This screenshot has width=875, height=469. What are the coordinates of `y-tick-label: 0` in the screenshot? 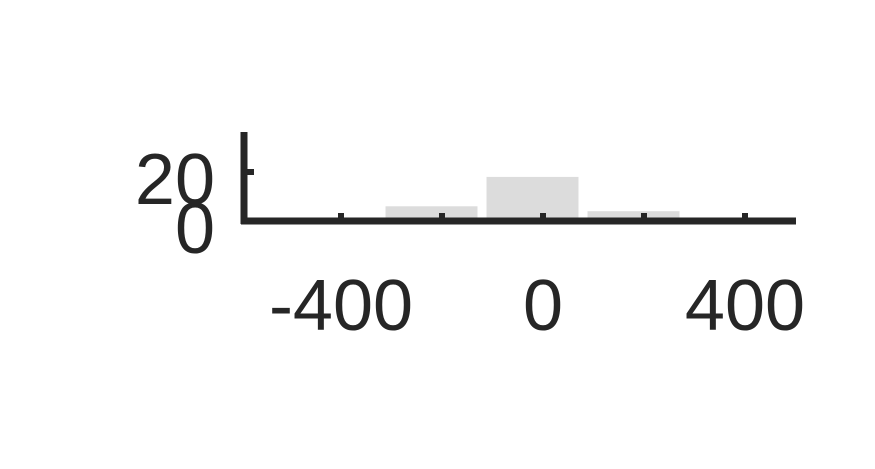 It's located at (195, 229).